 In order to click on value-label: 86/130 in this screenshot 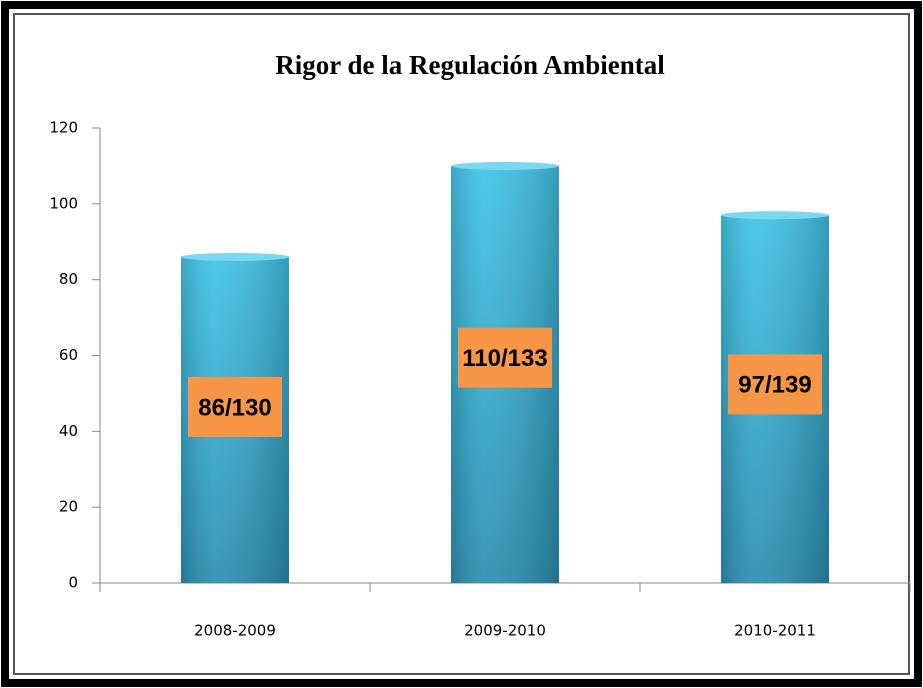, I will do `click(234, 407)`.